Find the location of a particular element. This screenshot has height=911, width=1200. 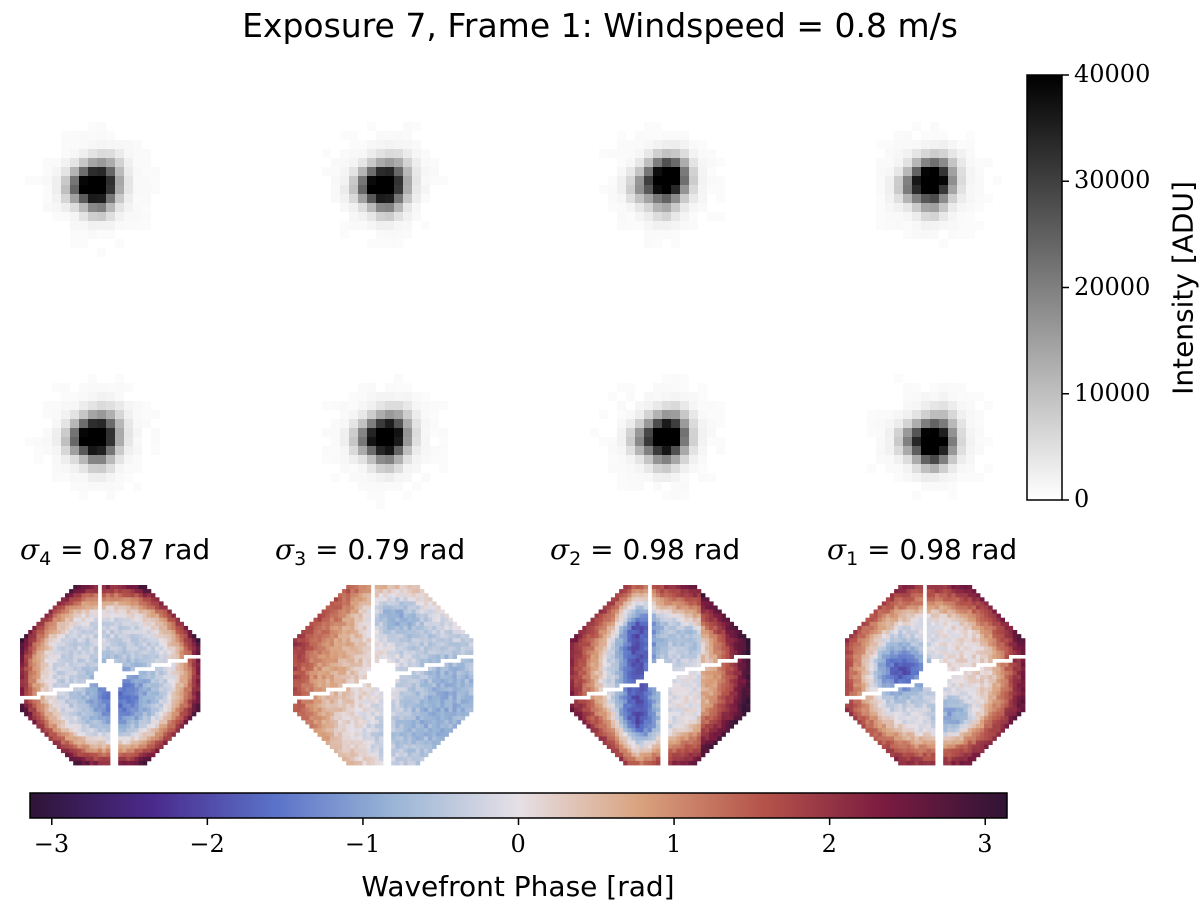

intensity-tick-label: 0 is located at coordinates (1082, 499).